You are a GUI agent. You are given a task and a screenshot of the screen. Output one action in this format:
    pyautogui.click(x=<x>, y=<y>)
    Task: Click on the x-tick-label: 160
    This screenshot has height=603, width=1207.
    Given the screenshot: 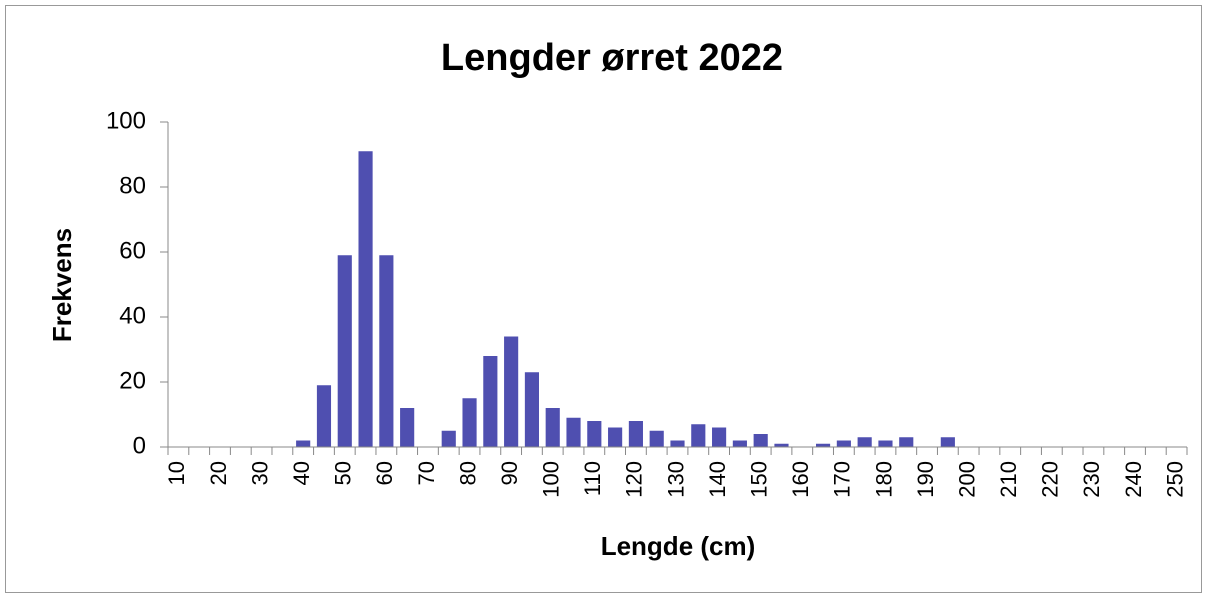 What is the action you would take?
    pyautogui.click(x=800, y=479)
    